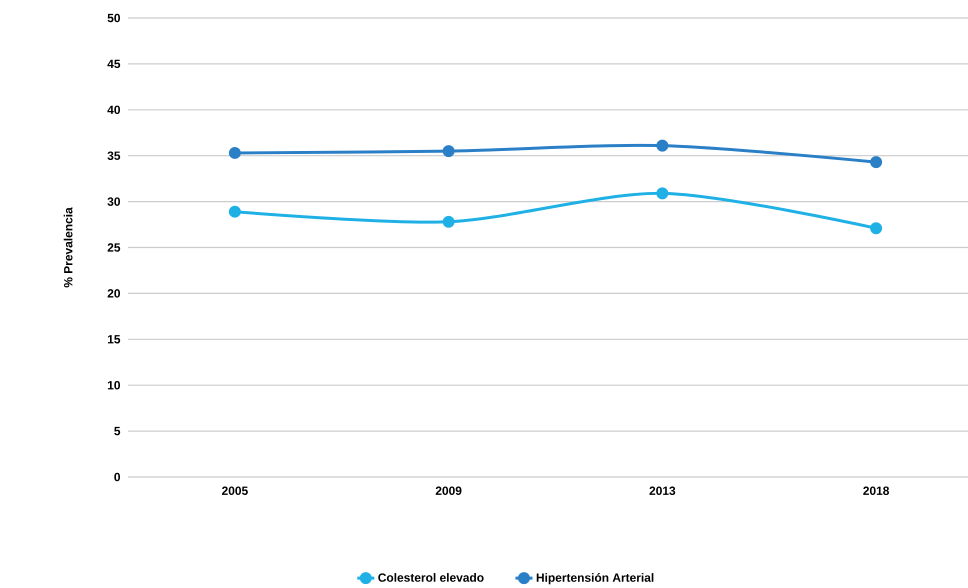 Image resolution: width=968 pixels, height=588 pixels. I want to click on y-tick-label: 40, so click(113, 110).